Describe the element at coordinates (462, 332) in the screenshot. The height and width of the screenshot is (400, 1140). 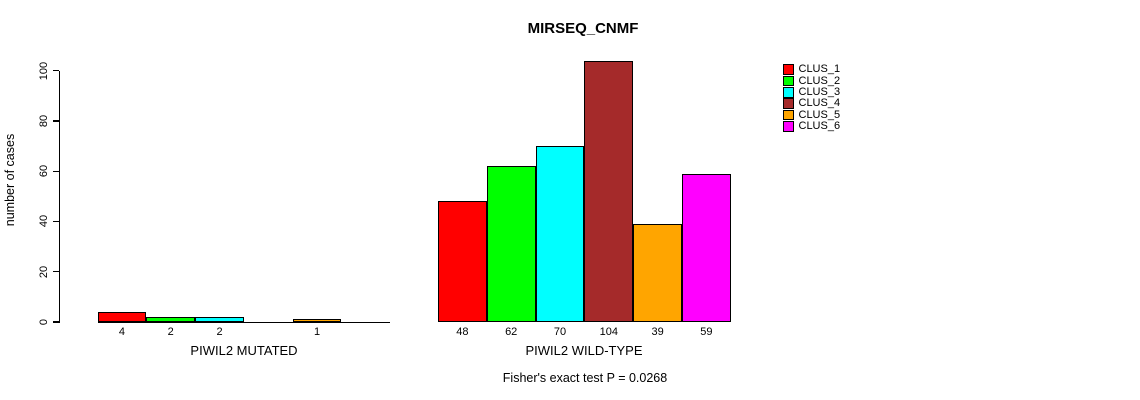
I see `bar-value-label-clus_1-group2: 48` at that location.